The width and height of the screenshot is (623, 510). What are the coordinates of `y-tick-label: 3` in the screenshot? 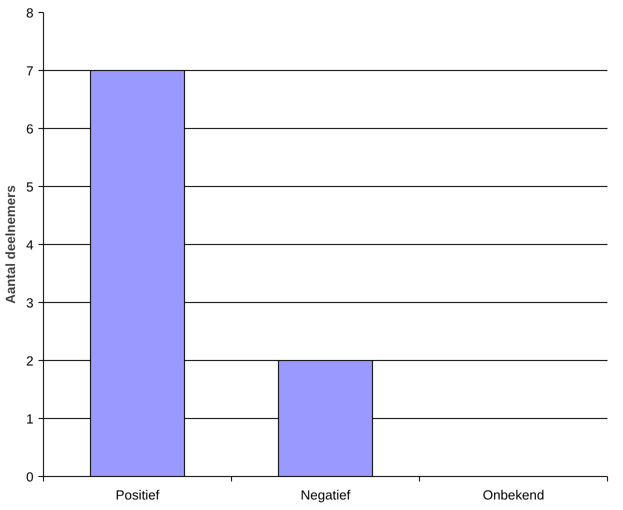 It's located at (30, 303).